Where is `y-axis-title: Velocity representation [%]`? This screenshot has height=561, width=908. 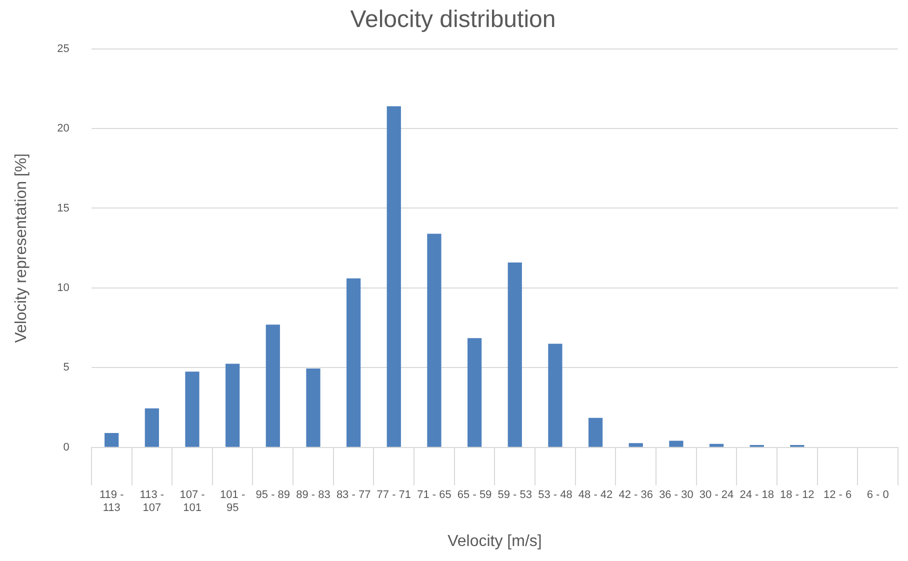 y-axis-title: Velocity representation [%] is located at coordinates (21, 248).